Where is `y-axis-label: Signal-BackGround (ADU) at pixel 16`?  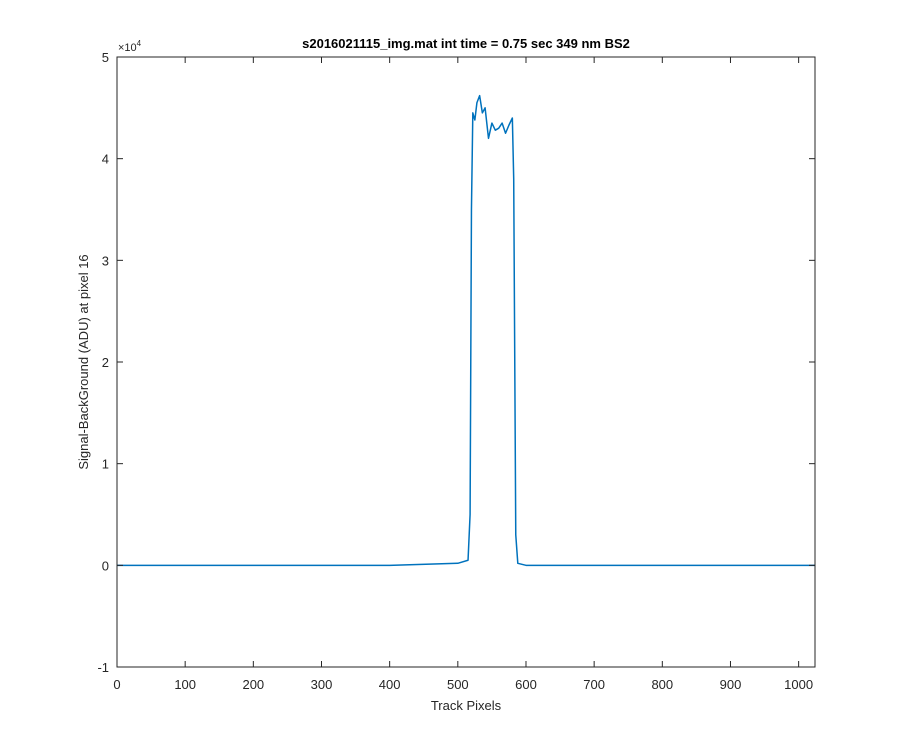 y-axis-label: Signal-BackGround (ADU) at pixel 16 is located at coordinates (83, 361).